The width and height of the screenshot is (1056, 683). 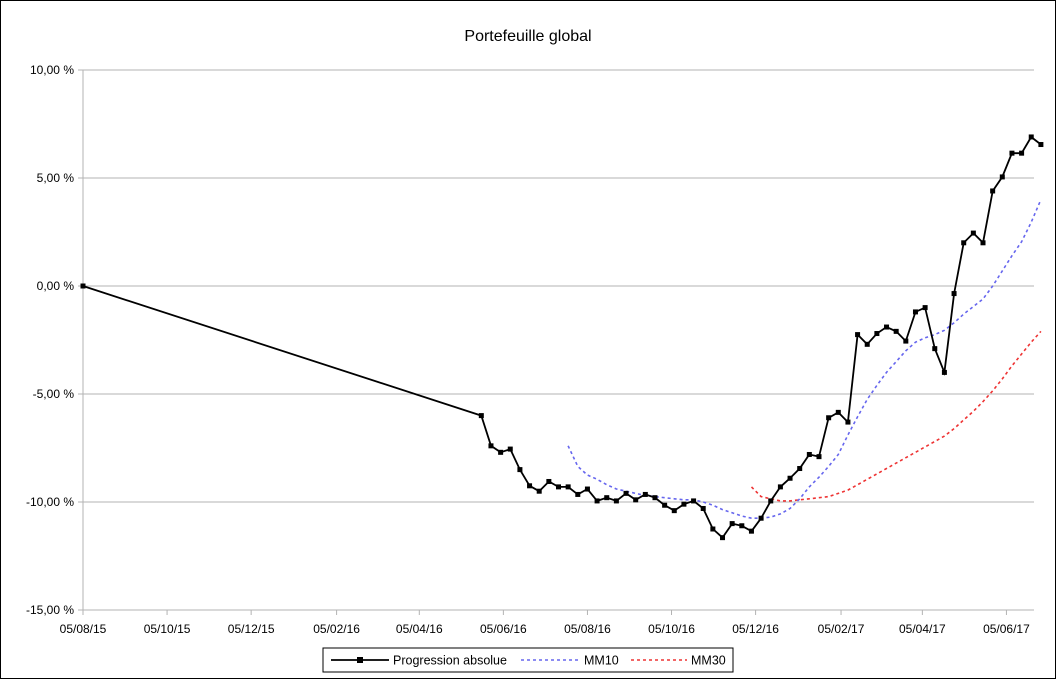 What do you see at coordinates (528, 660) in the screenshot?
I see `legend: Progression absolue MM10 MM30` at bounding box center [528, 660].